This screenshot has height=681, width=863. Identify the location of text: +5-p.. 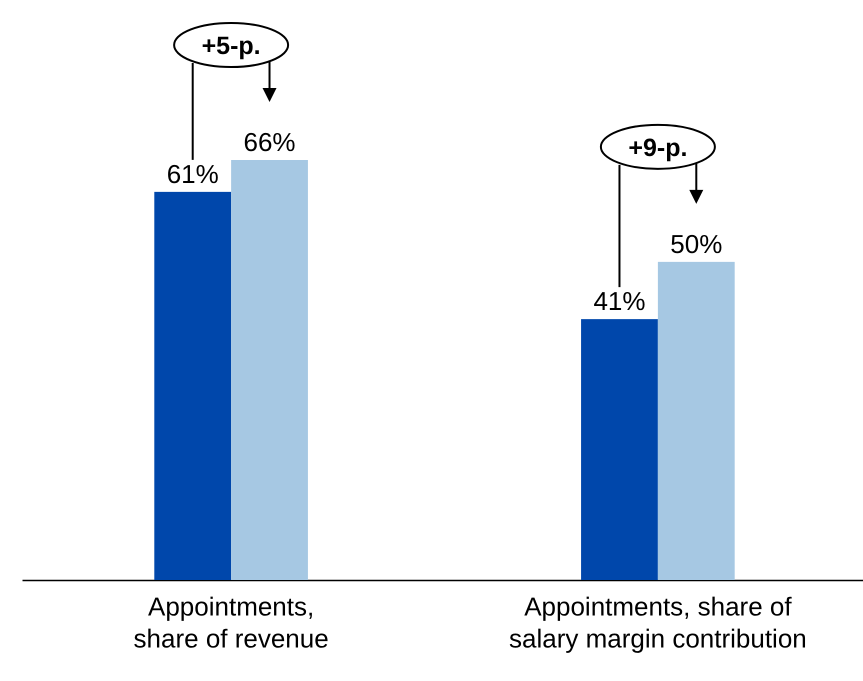
(231, 46).